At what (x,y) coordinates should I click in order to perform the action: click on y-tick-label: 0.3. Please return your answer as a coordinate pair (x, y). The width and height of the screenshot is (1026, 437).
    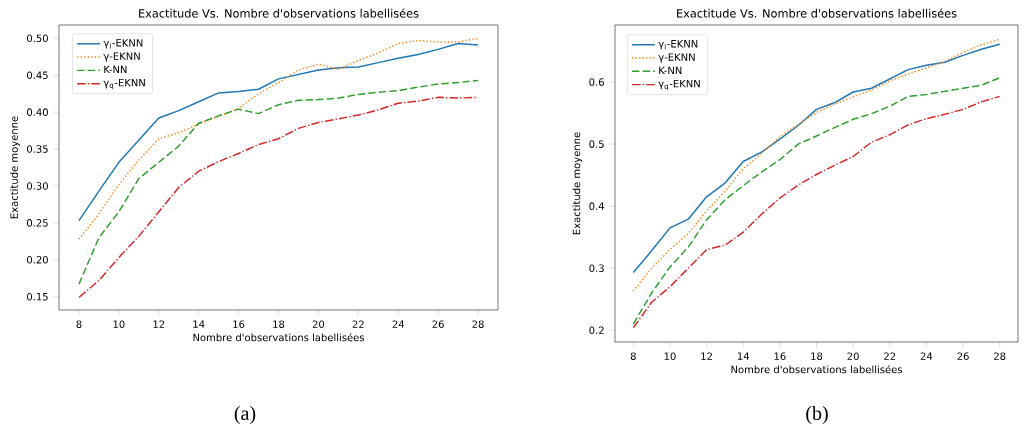
    Looking at the image, I should click on (596, 268).